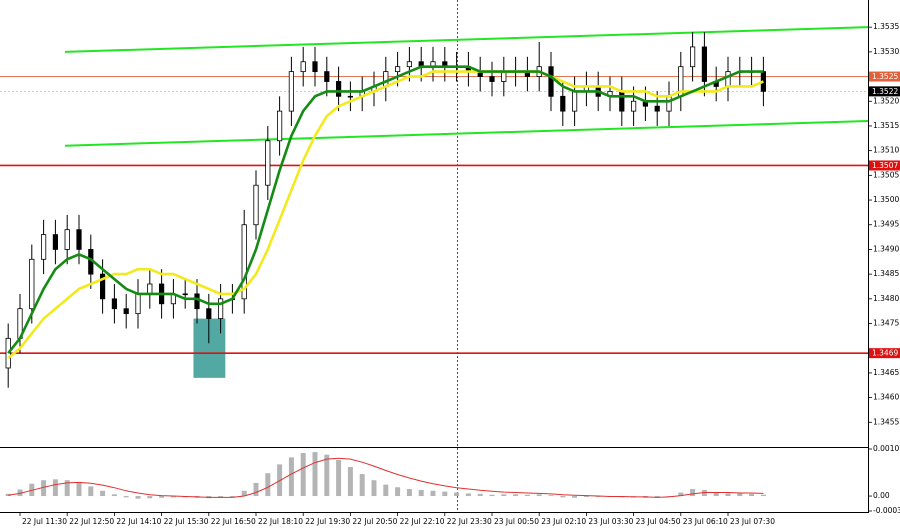 The image size is (900, 531). What do you see at coordinates (466, 133) in the screenshot?
I see `trend-line` at bounding box center [466, 133].